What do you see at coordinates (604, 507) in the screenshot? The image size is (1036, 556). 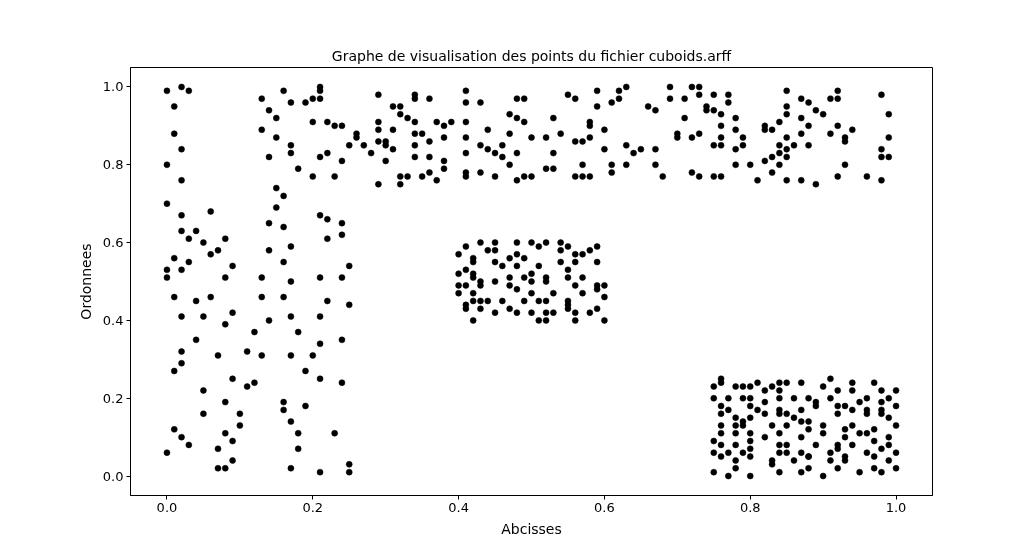 I see `x-tick-label: 0.6` at bounding box center [604, 507].